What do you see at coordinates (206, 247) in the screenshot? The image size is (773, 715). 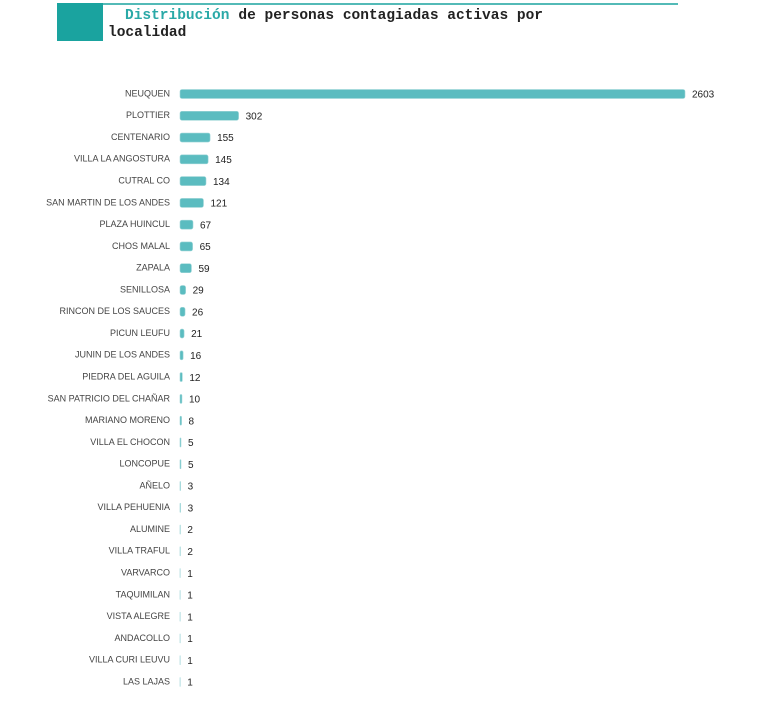 I see `value-label: 65` at bounding box center [206, 247].